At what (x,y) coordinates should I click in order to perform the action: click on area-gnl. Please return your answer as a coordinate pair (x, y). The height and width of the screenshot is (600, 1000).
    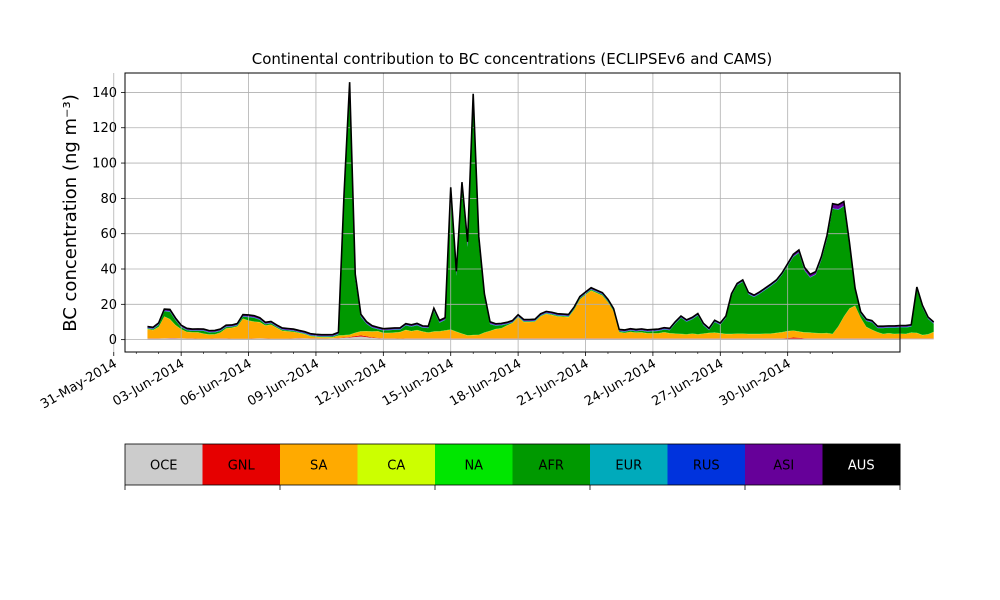
    Looking at the image, I should click on (540, 337).